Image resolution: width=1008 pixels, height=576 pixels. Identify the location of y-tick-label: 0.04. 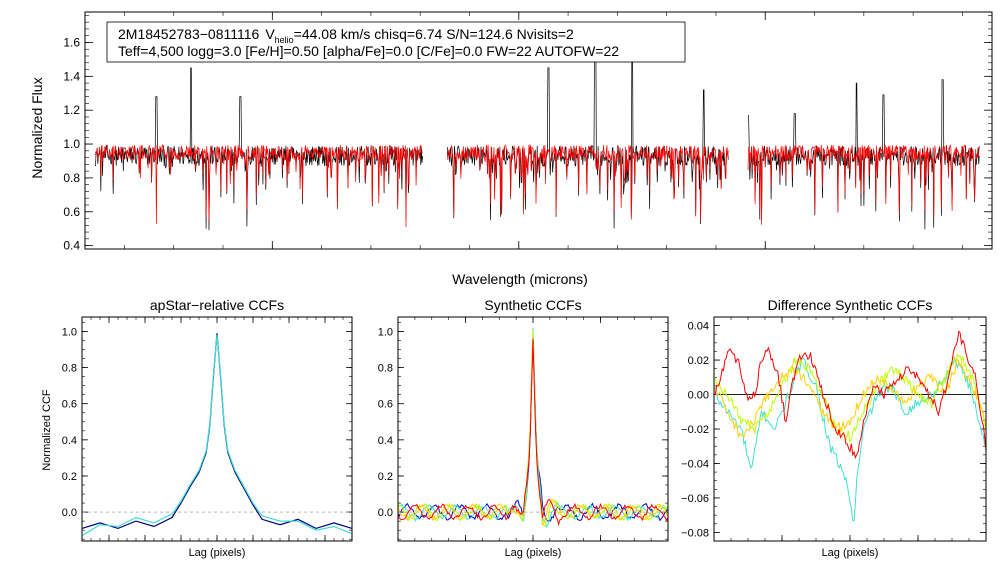
(698, 327).